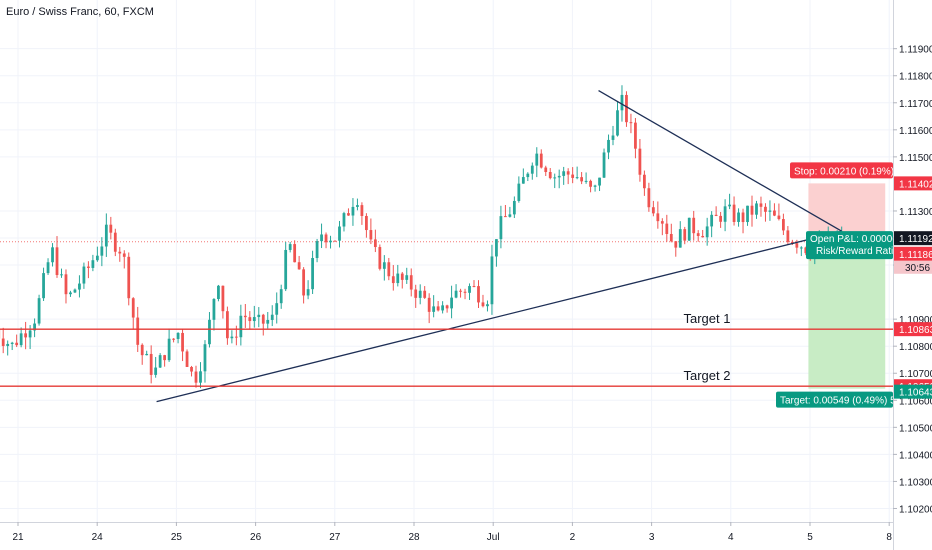 Image resolution: width=932 pixels, height=550 pixels. What do you see at coordinates (915, 239) in the screenshot?
I see `entry-price-tag: 1.11192` at bounding box center [915, 239].